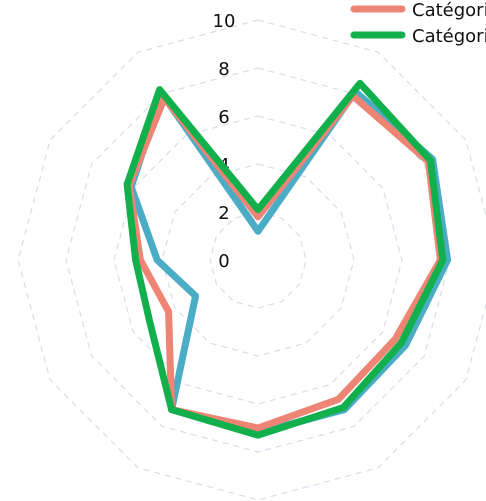 This screenshot has width=486, height=501. Describe the element at coordinates (223, 117) in the screenshot. I see `r-tick-label: 6` at that location.